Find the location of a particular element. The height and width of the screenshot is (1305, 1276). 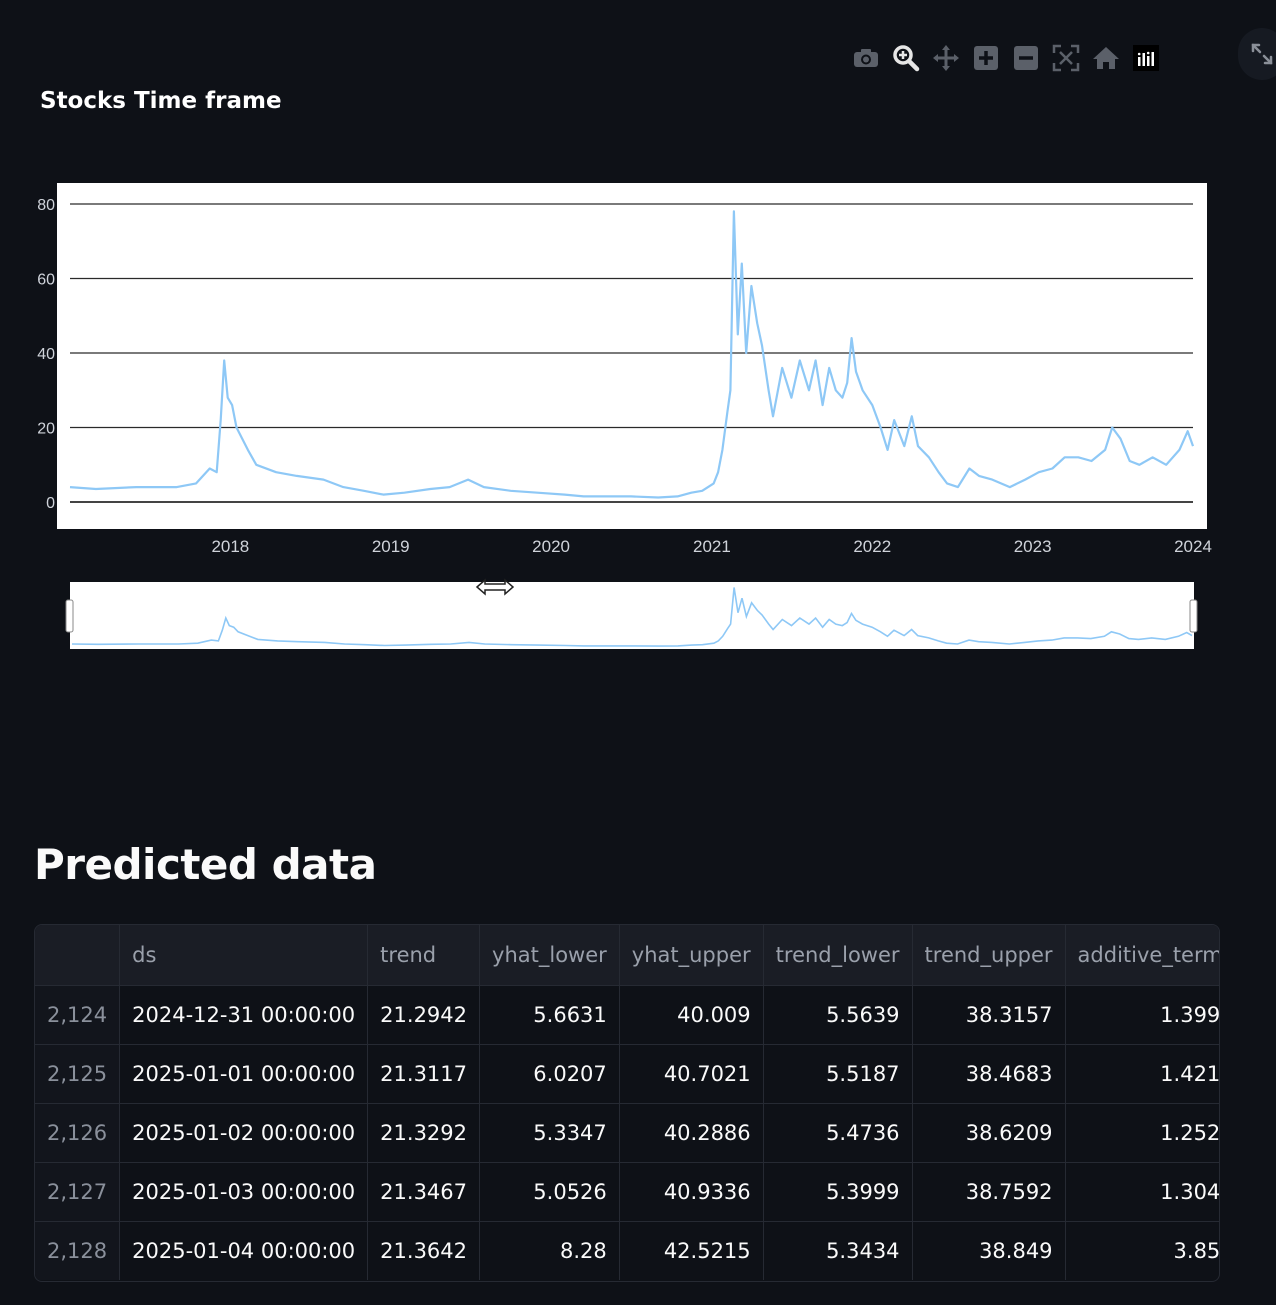

zoom-in-icon is located at coordinates (986, 58).